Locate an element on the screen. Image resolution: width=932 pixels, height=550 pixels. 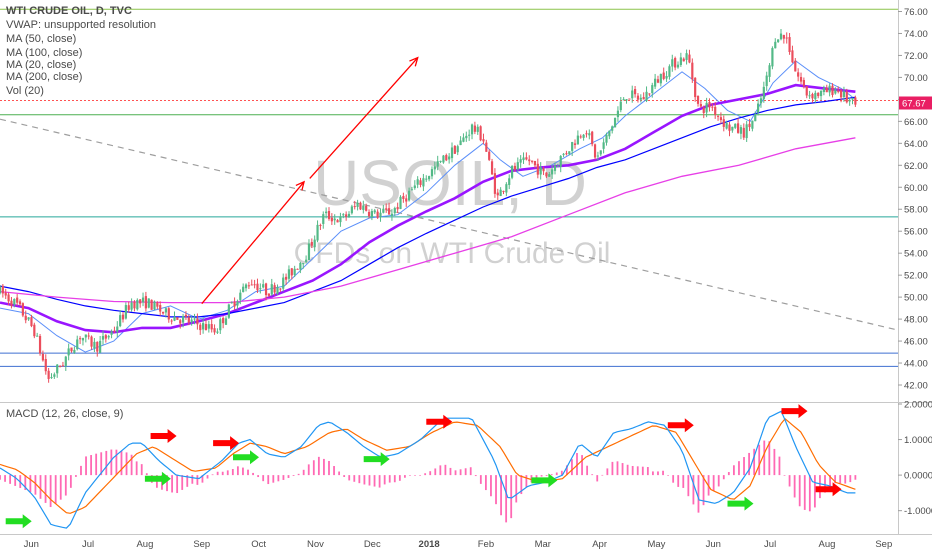
legend-ma200: MA (200, close) is located at coordinates (44, 77).